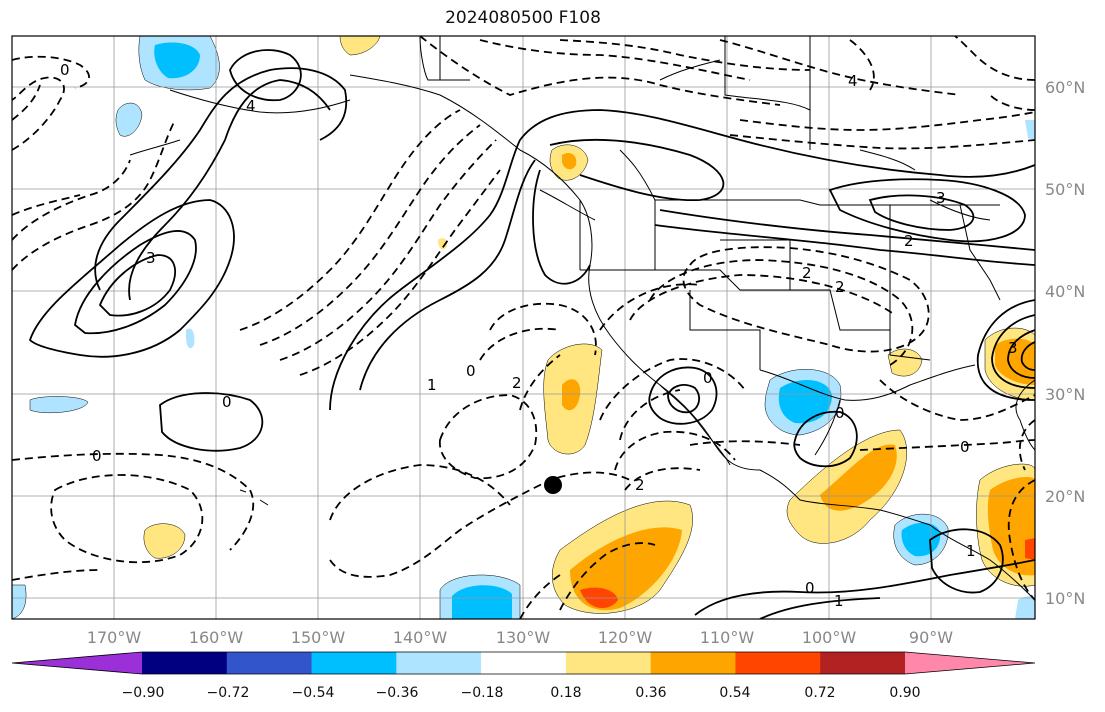 The height and width of the screenshot is (712, 1105). Describe the element at coordinates (553, 485) in the screenshot. I see `black-dot-icon` at that location.